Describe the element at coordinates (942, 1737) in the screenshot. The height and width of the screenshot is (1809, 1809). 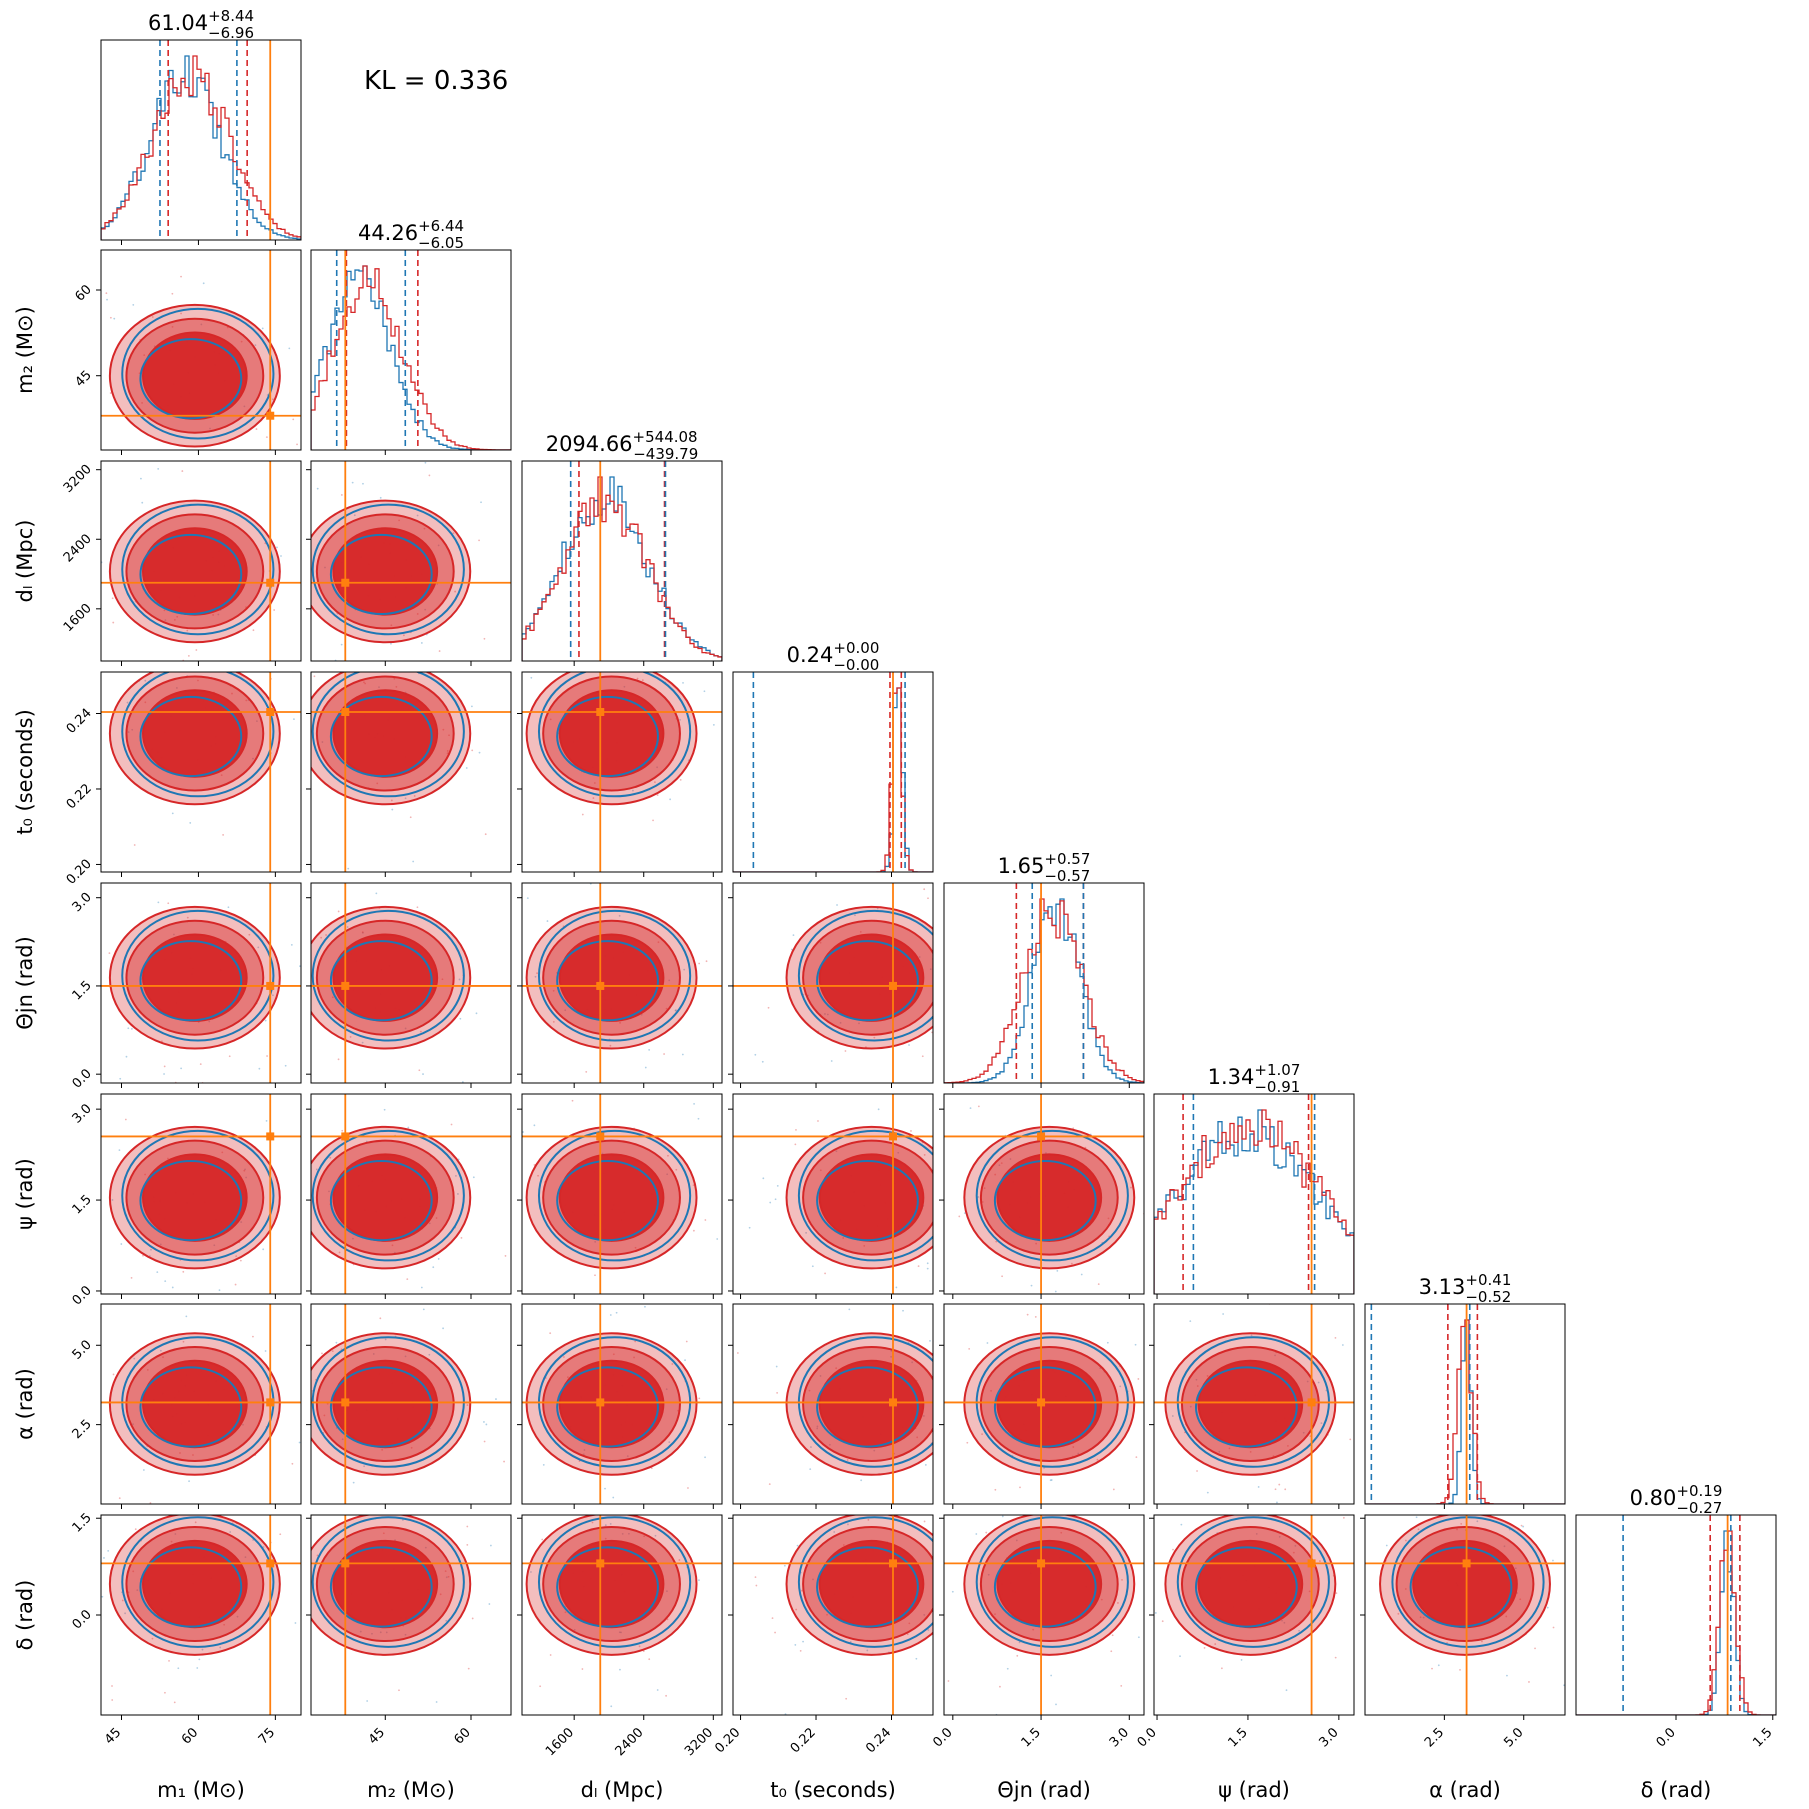
I see `x-tick-label: 0.0` at that location.